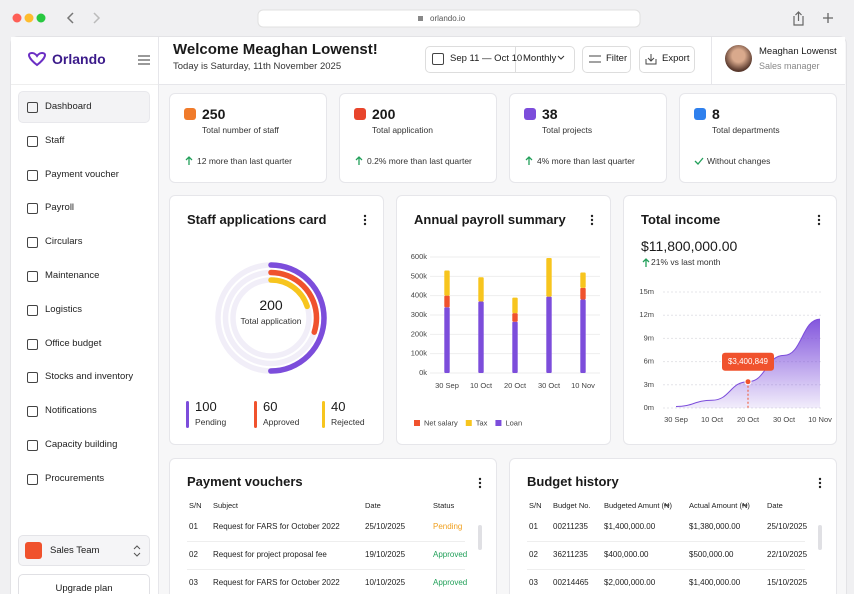 This screenshot has height=594, width=854. I want to click on staff-card, so click(276, 320).